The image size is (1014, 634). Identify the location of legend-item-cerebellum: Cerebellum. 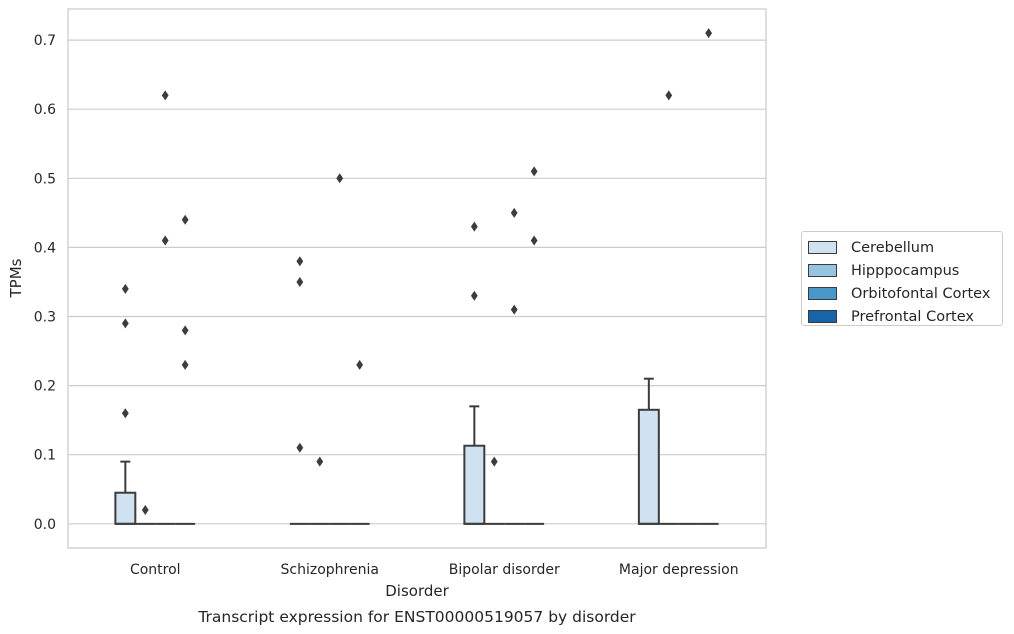
(905, 247).